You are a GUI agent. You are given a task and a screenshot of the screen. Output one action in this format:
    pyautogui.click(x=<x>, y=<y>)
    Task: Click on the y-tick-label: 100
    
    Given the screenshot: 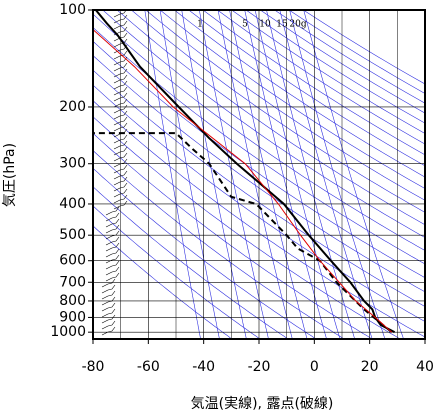 What is the action you would take?
    pyautogui.click(x=72, y=10)
    